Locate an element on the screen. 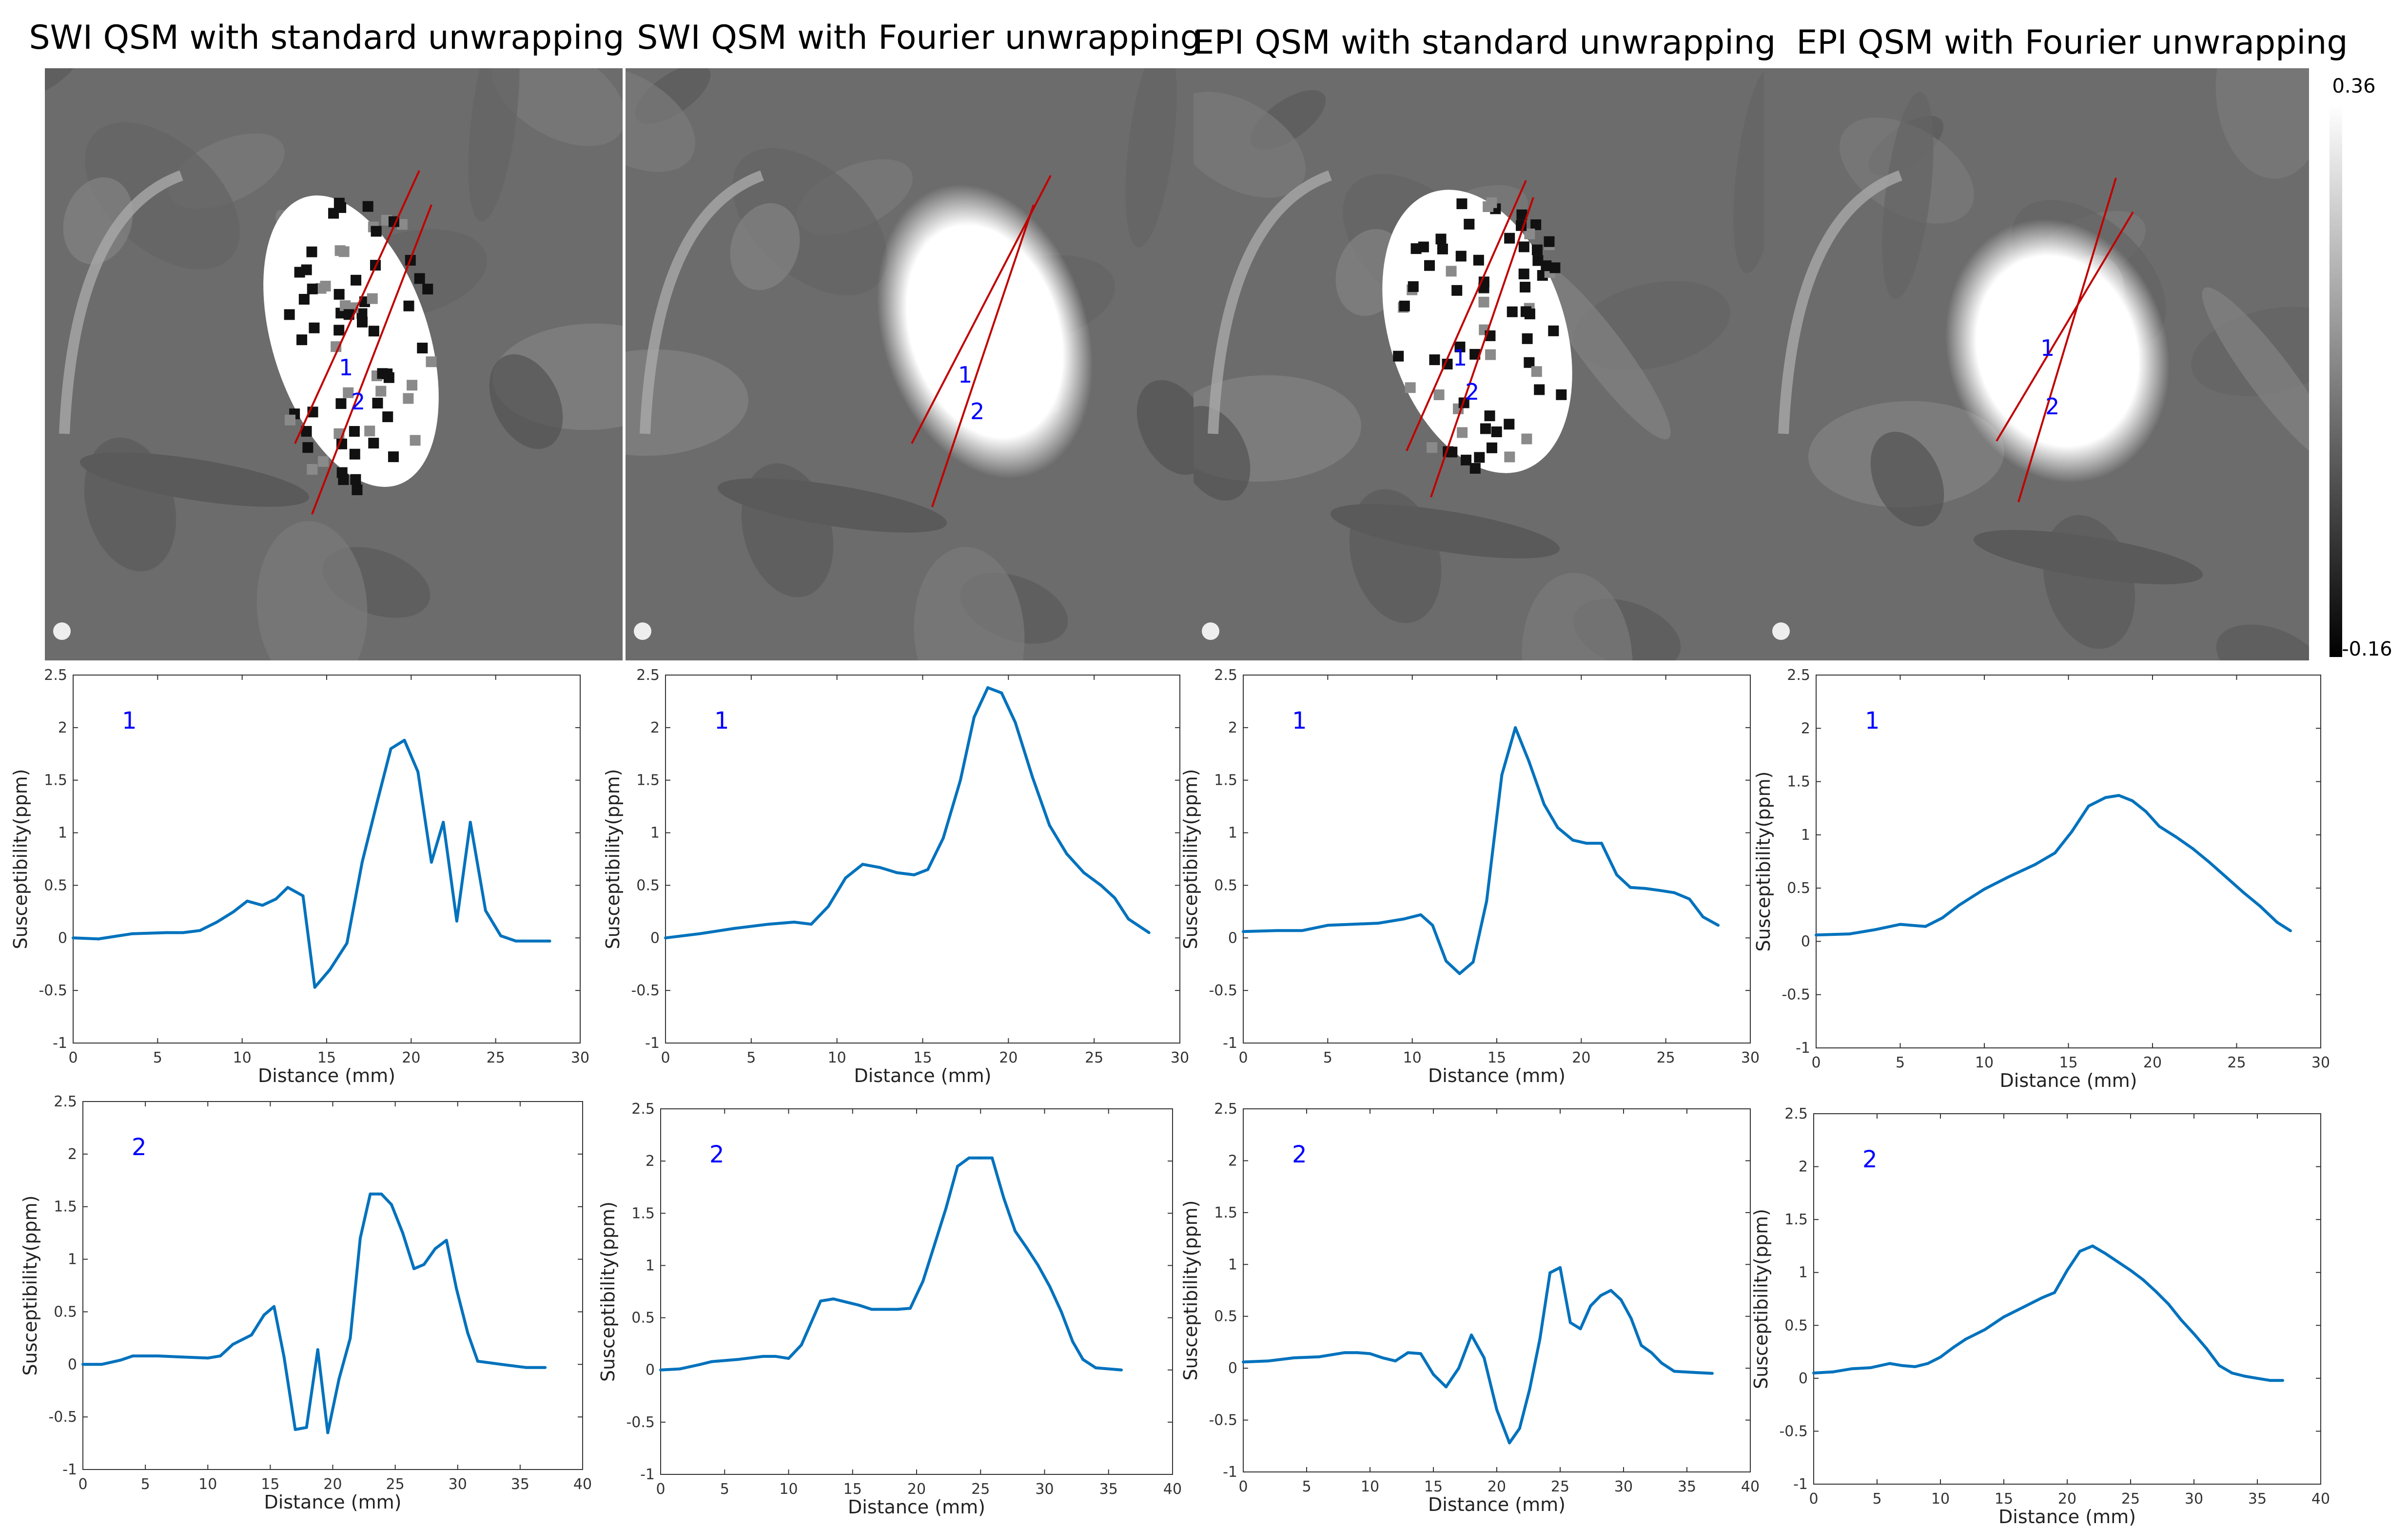 The height and width of the screenshot is (1528, 2408). y-tick-label: 1 is located at coordinates (72, 1259).